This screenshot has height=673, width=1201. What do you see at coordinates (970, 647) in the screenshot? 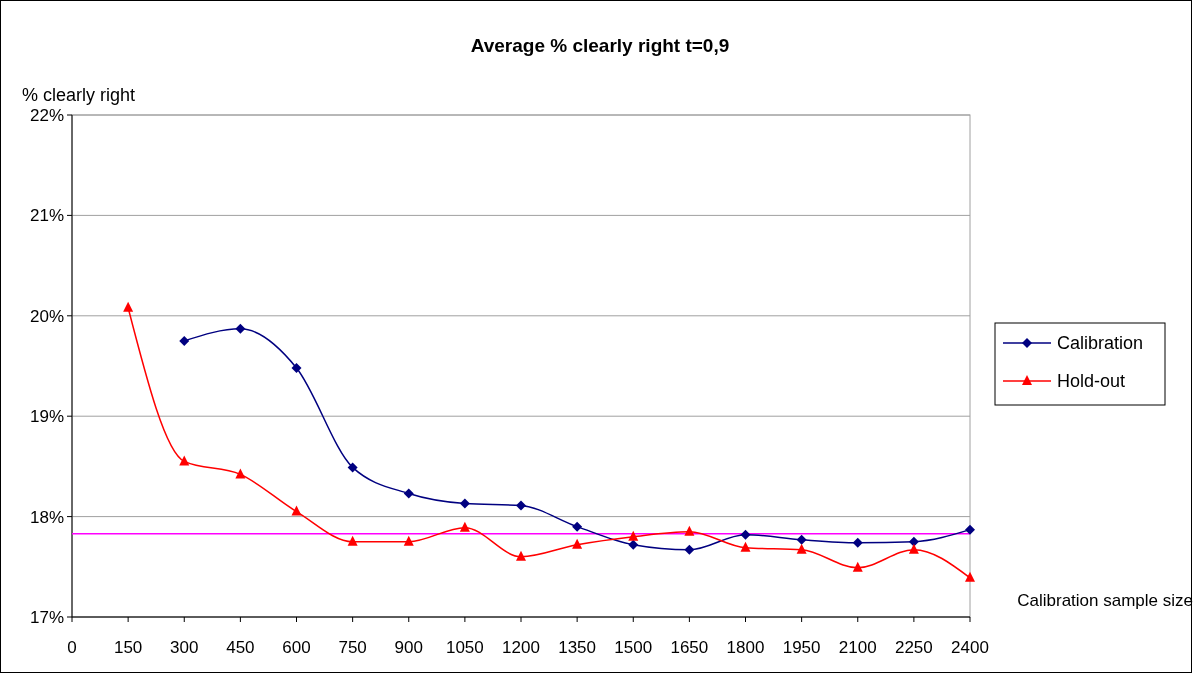
I see `x-tick-label: 2400` at bounding box center [970, 647].